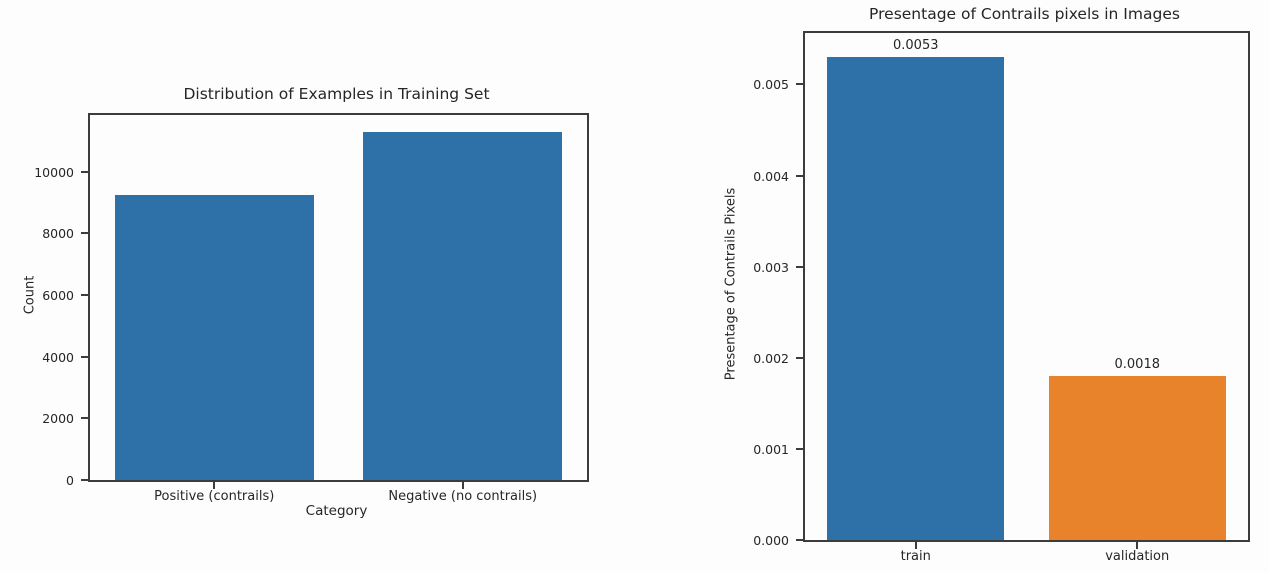  Describe the element at coordinates (214, 496) in the screenshot. I see `x-tick-label: Positive (contrails)` at that location.